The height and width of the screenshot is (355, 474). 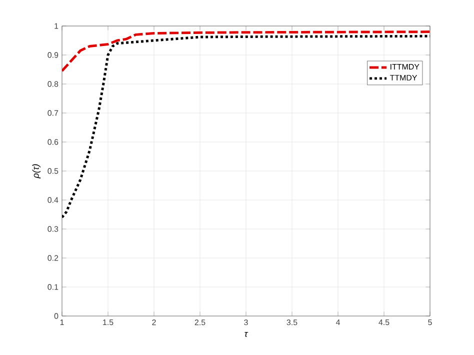 What do you see at coordinates (246, 334) in the screenshot?
I see `x-axis-title: τ` at bounding box center [246, 334].